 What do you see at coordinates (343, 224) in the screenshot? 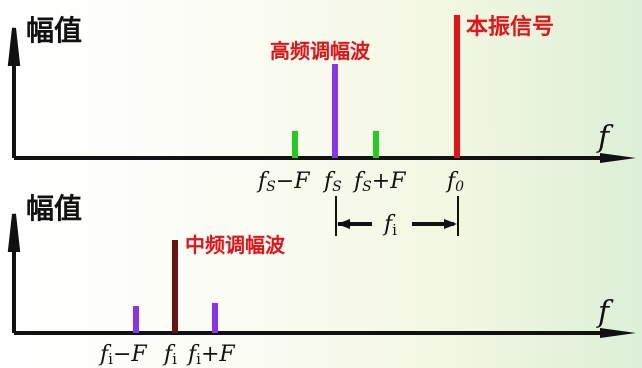
I see `fi-measure-left-arrow` at bounding box center [343, 224].